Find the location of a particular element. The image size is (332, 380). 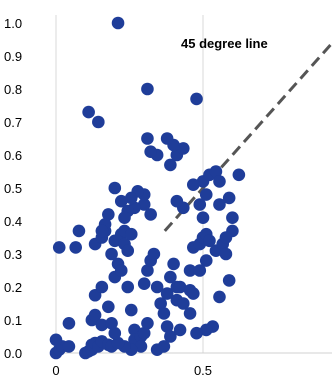

x-tick-label: 0 is located at coordinates (55, 370).